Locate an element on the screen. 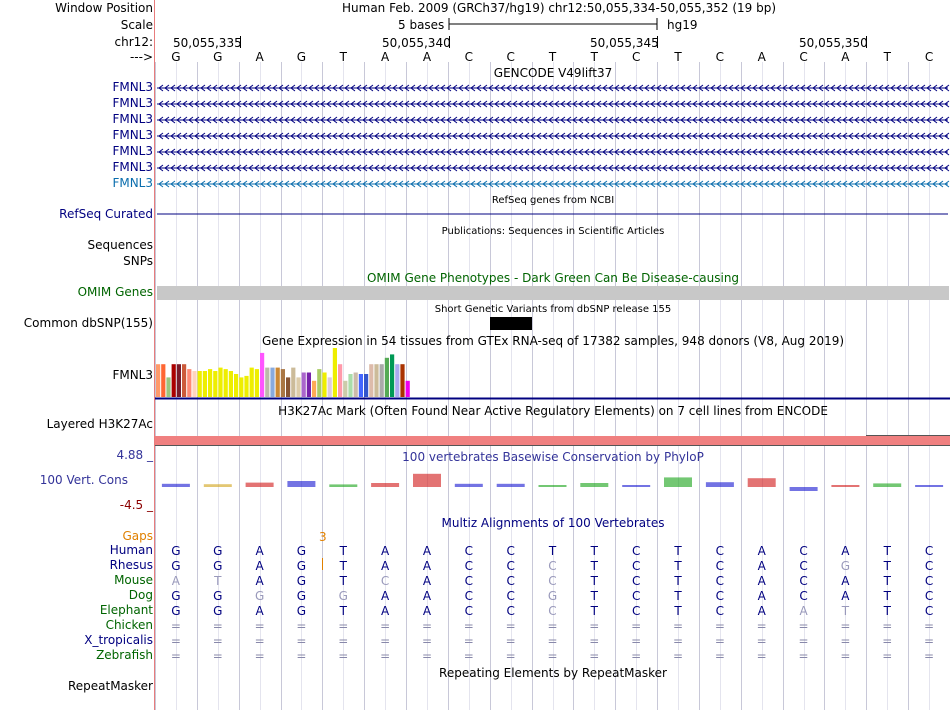 This screenshot has height=710, width=950. omim-label: OMIM Genes is located at coordinates (115, 292).